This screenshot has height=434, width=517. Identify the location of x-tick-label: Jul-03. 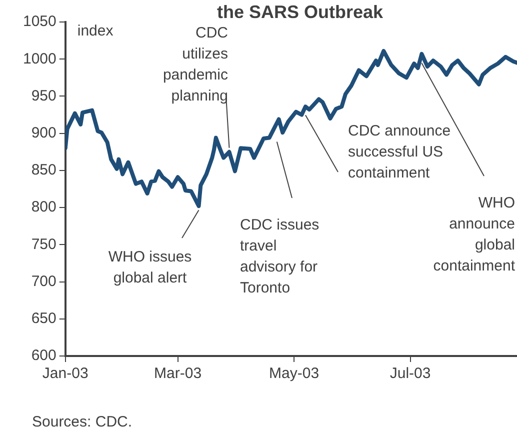
(410, 373).